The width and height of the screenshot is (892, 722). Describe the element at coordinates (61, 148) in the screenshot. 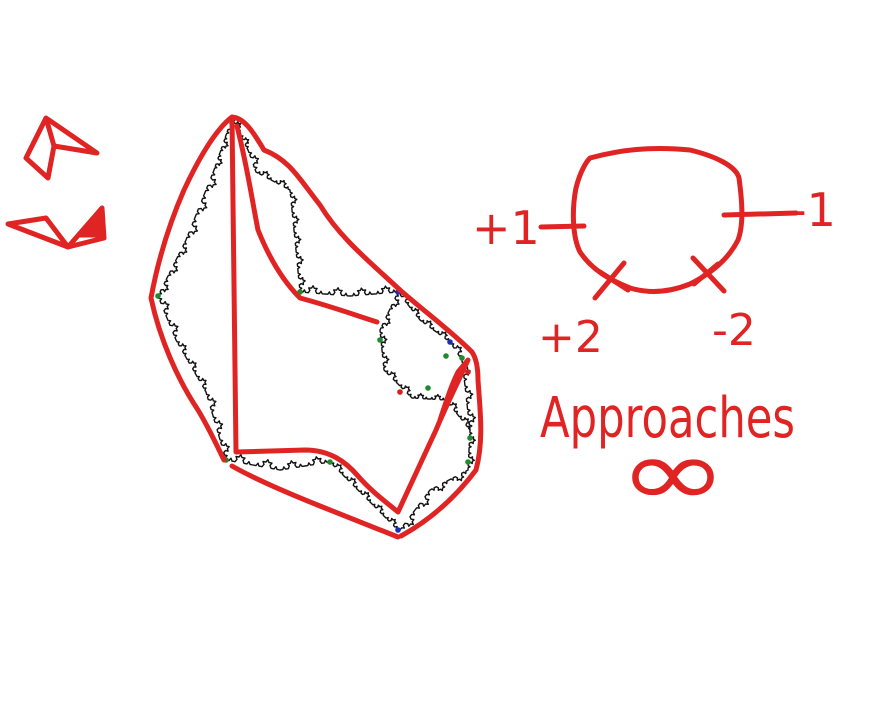

I see `small-kite-sketch` at that location.